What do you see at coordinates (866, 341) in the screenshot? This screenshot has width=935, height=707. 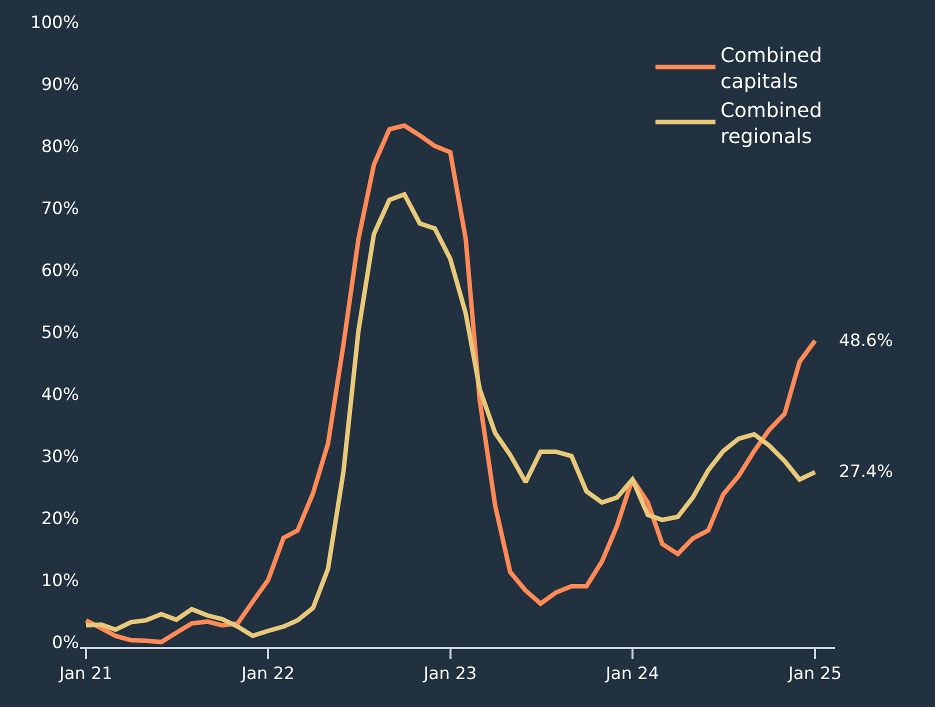 I see `annotation: 48.6%` at bounding box center [866, 341].